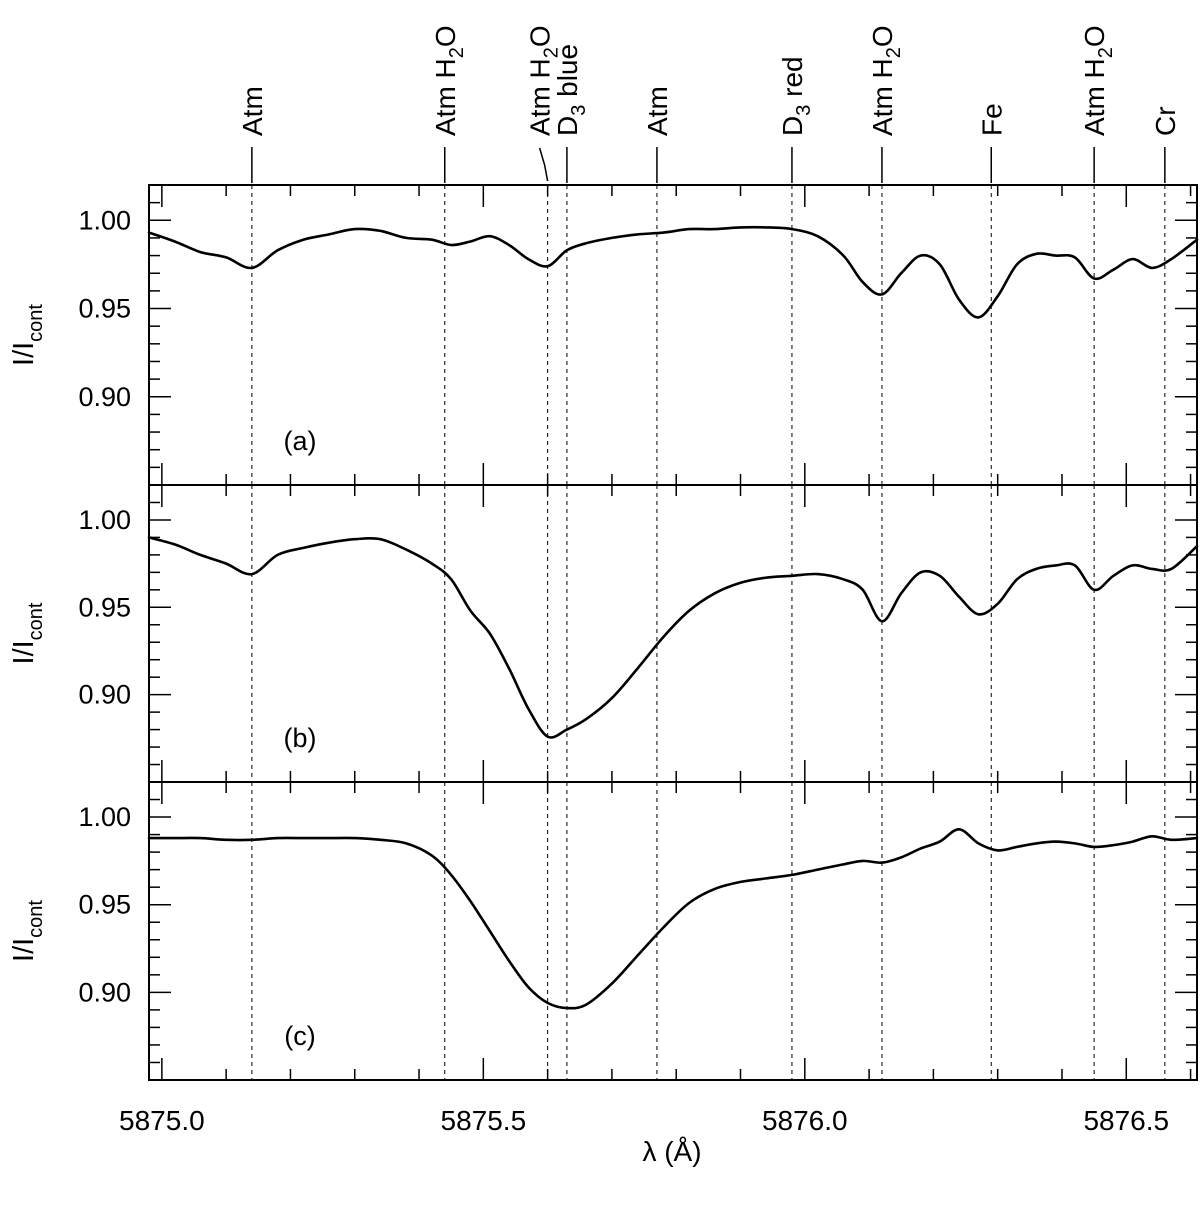 This screenshot has width=1200, height=1205. I want to click on panel-label: (b), so click(300, 738).